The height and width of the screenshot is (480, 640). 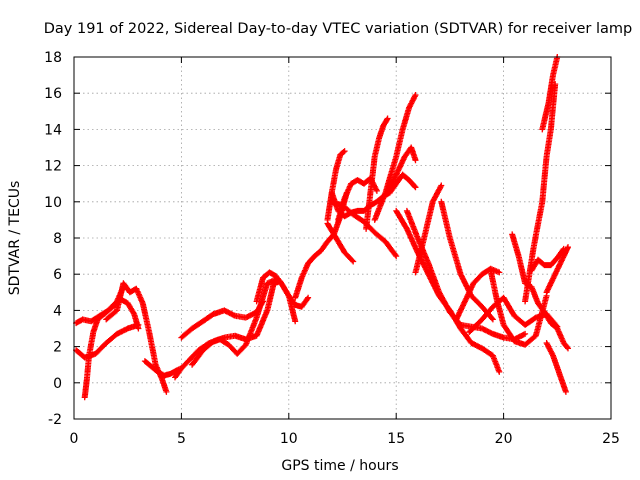 I want to click on series-arc-ac, so click(x=557, y=270).